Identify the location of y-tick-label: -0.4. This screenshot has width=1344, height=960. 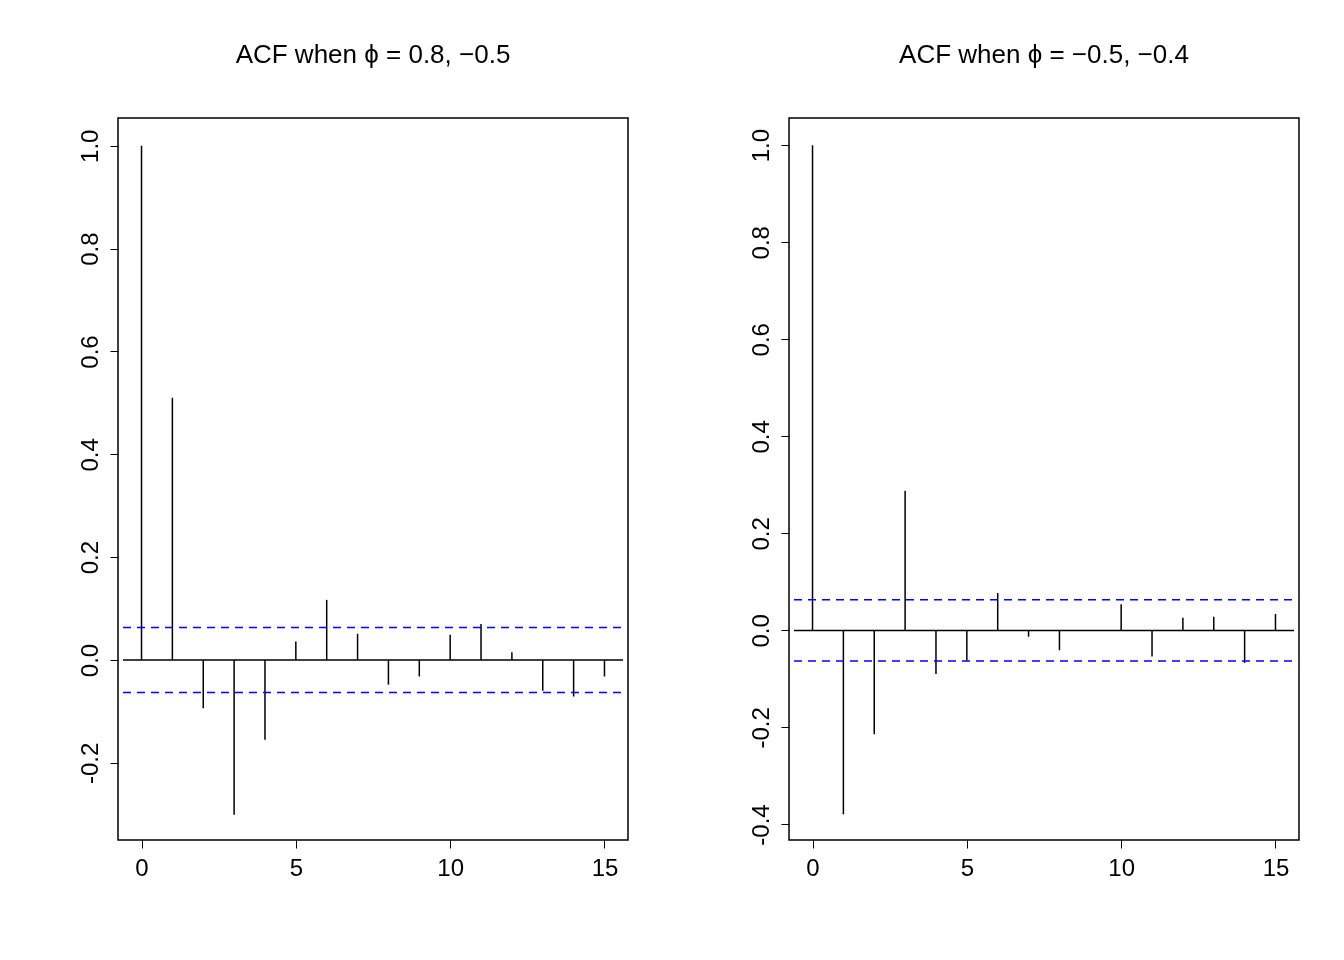
(760, 825).